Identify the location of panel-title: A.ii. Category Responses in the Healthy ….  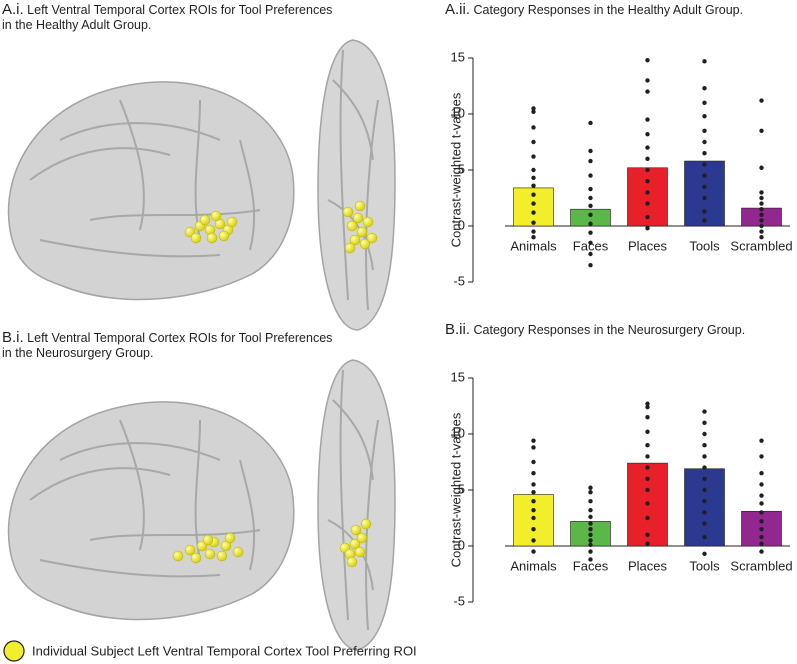
(615, 10).